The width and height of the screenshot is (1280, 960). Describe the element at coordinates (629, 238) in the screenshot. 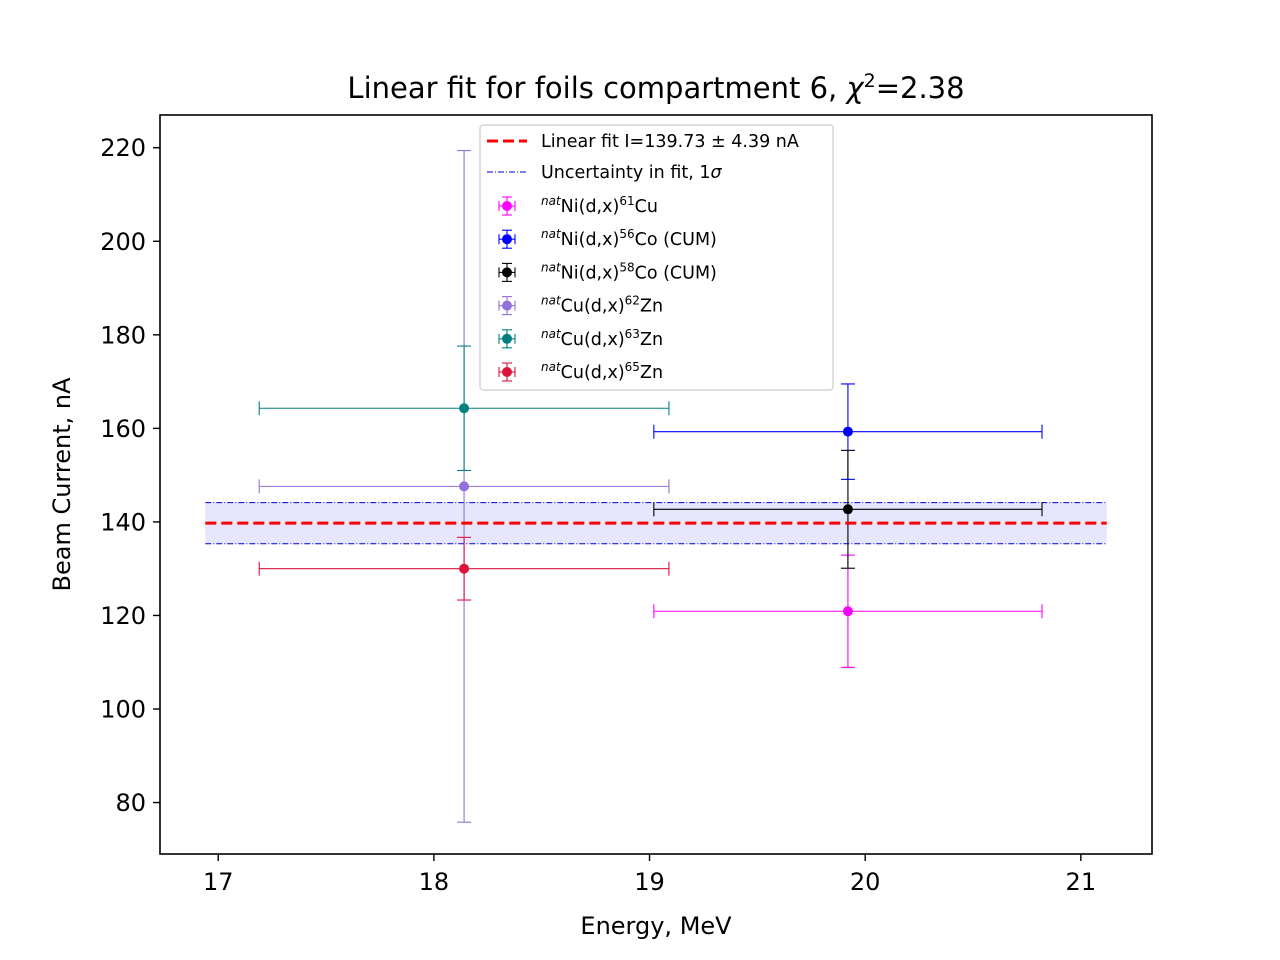

I see `legend-series-2-label: natNi(d,x)56Co (CUM)` at that location.